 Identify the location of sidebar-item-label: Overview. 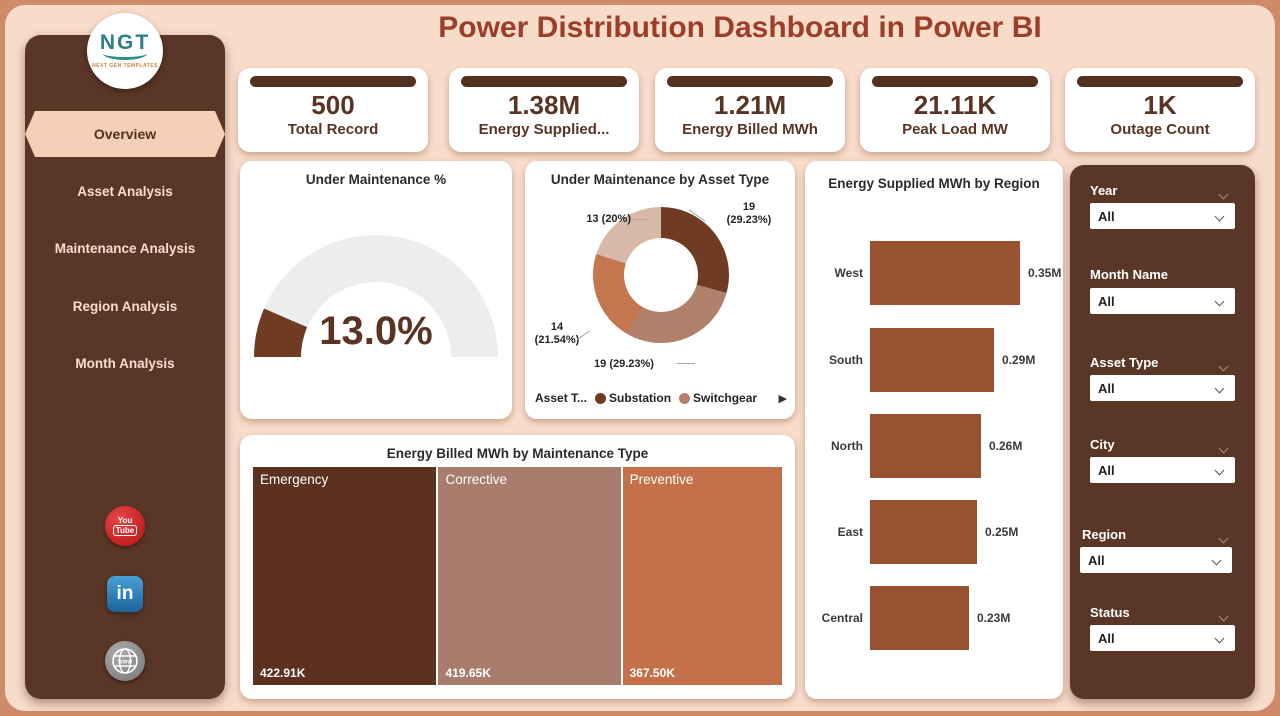
(125, 134).